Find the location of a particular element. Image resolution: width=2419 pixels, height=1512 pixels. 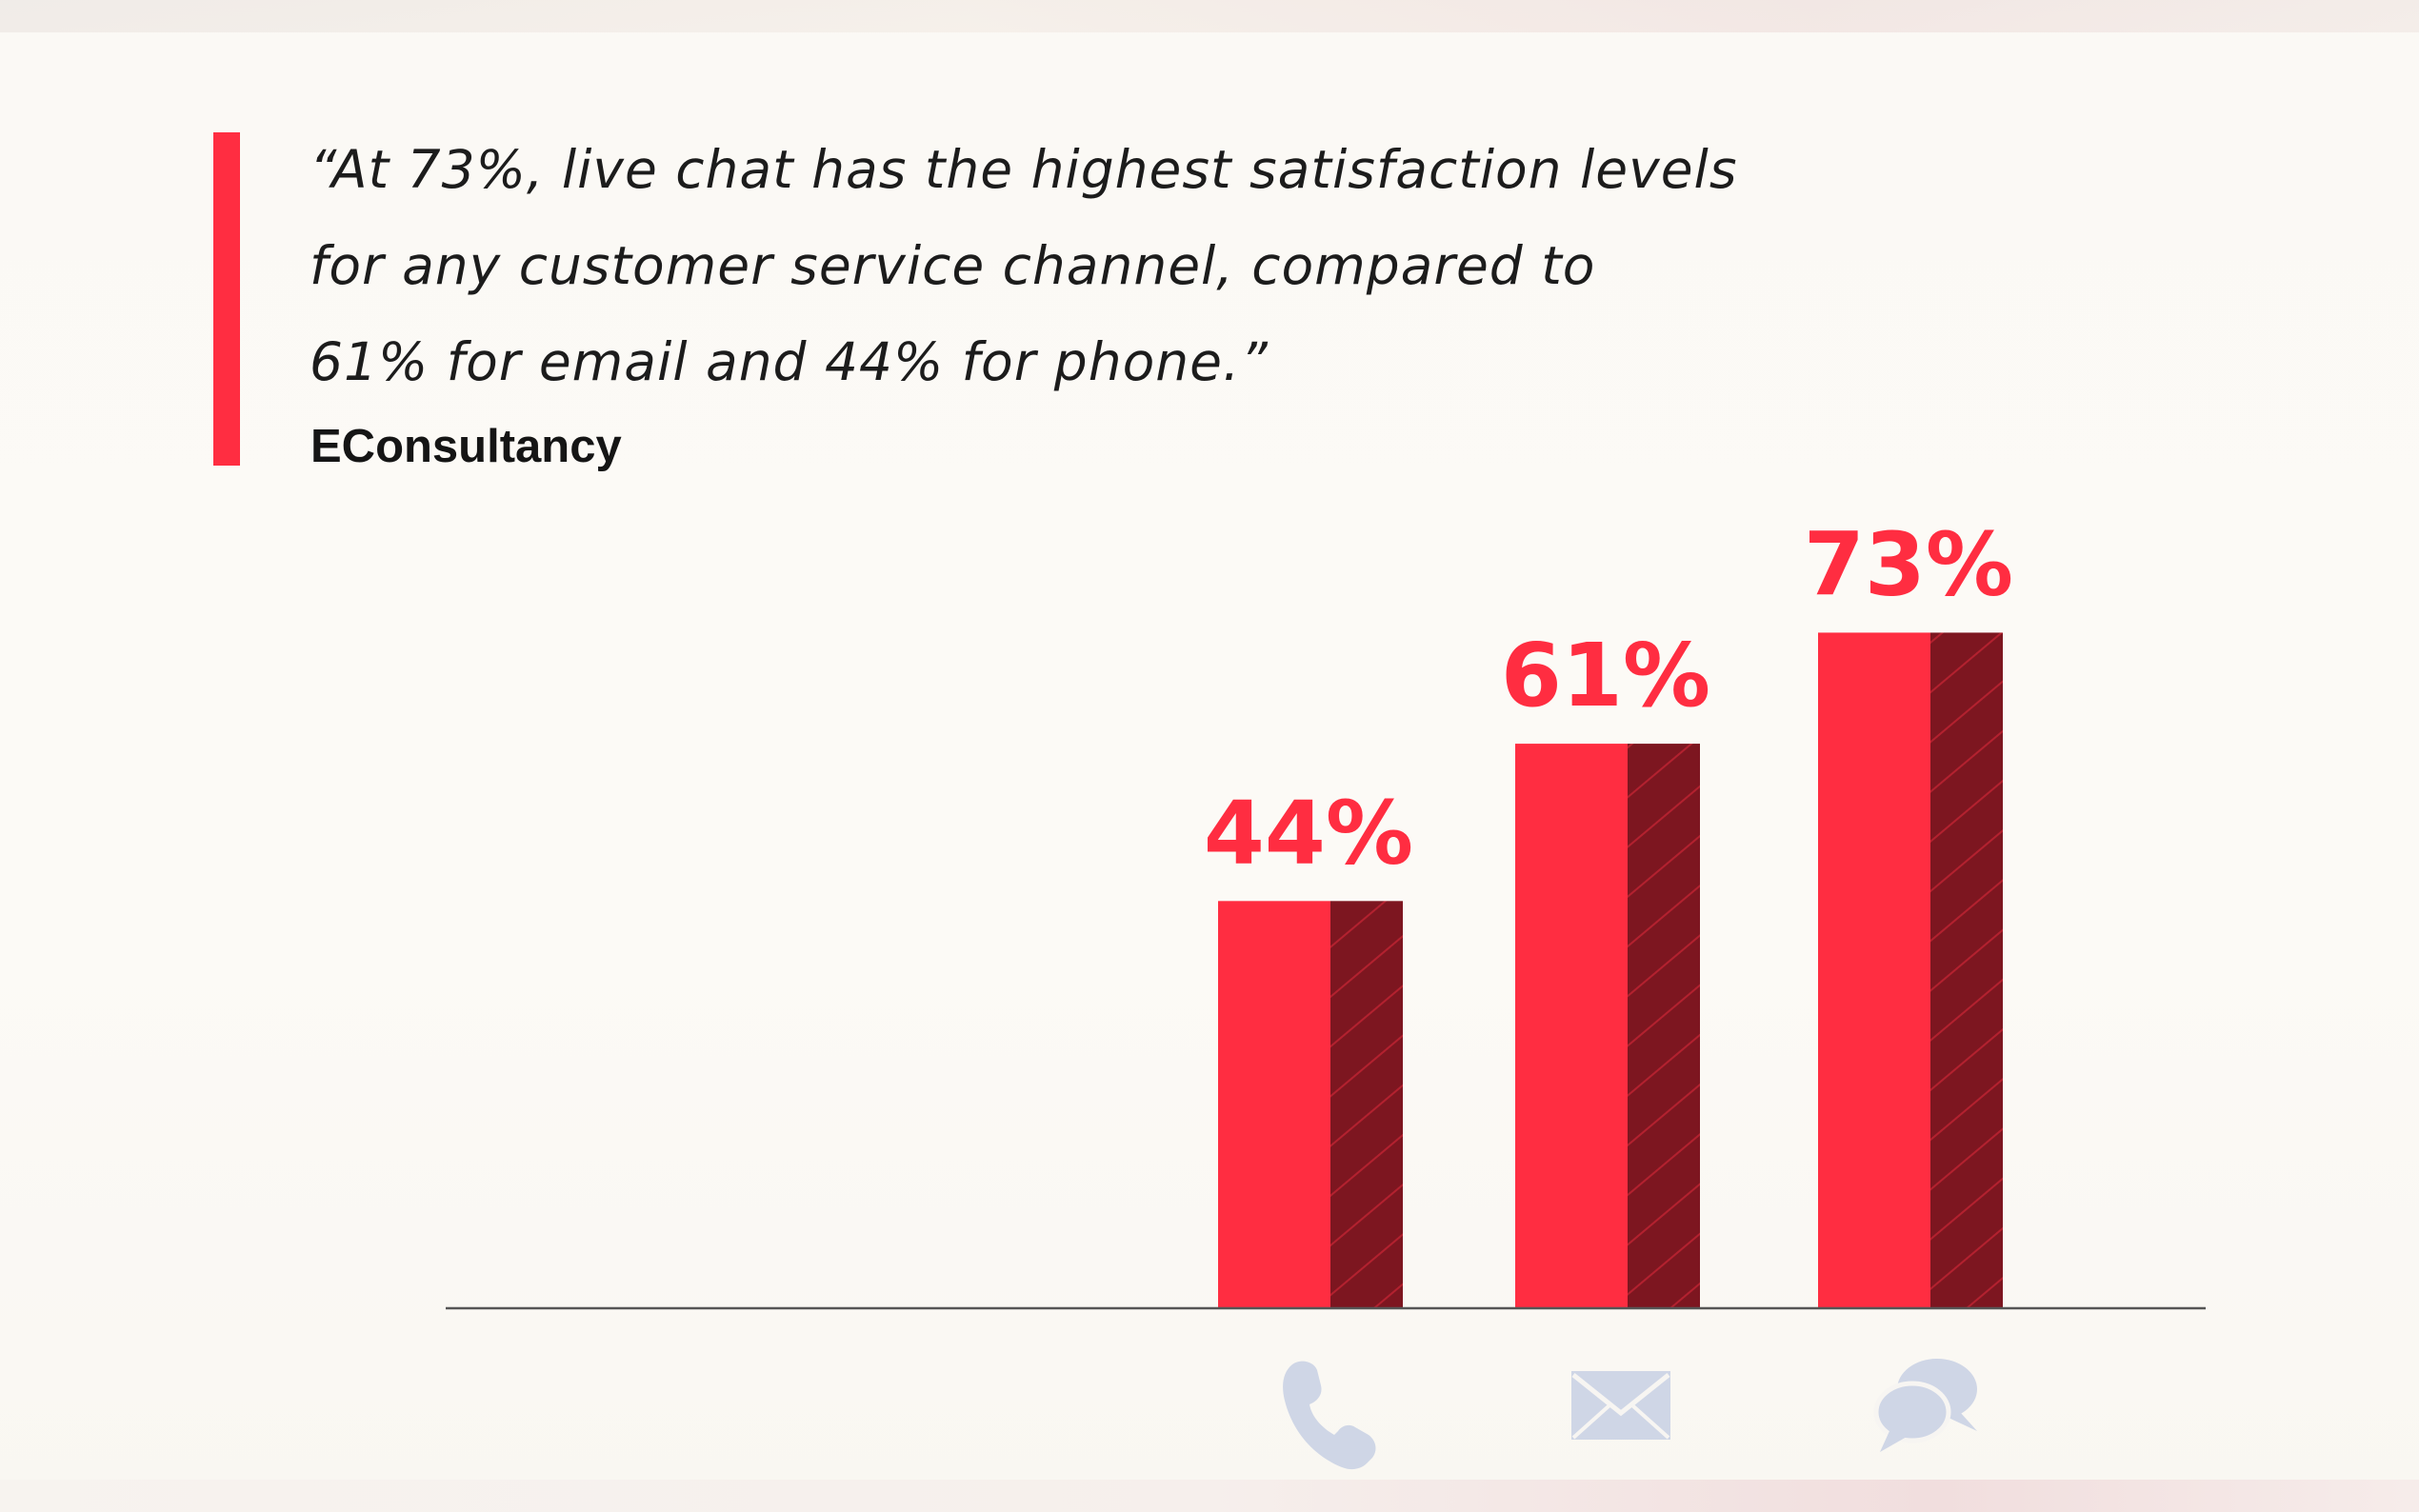

bar-phone is located at coordinates (1310, 1104).